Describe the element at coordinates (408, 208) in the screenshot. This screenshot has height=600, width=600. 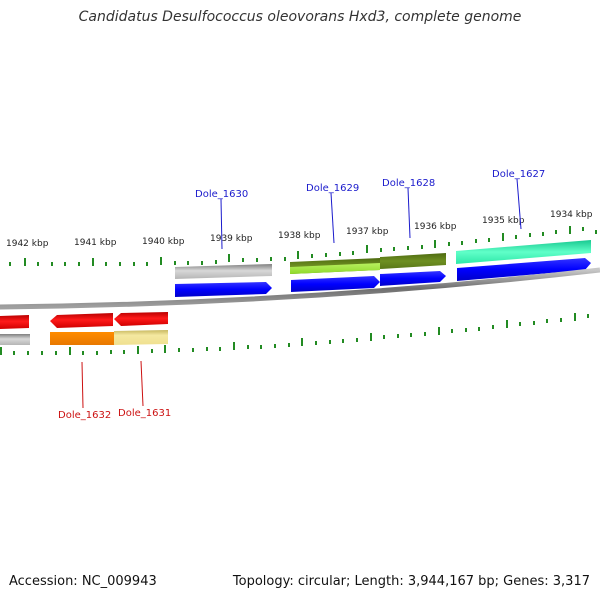
I see `gene-label-group: Dole_1628` at that location.